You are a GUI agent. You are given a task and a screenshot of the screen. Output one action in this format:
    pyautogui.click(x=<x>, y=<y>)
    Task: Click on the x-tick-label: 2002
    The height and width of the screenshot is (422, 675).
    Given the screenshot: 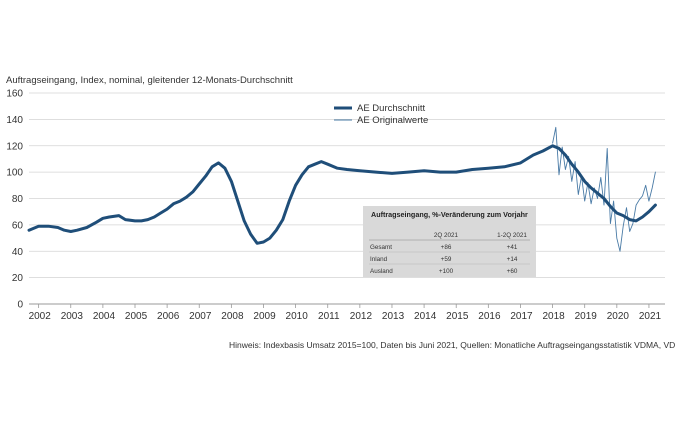 What is the action you would take?
    pyautogui.click(x=40, y=316)
    